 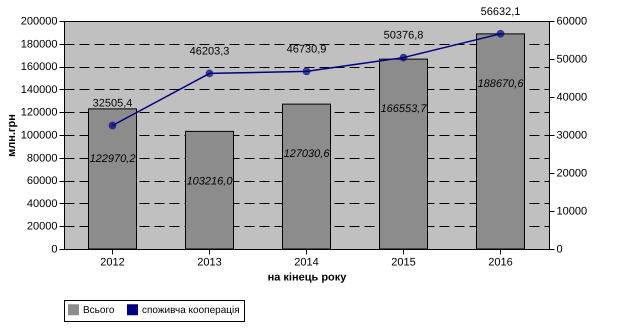 What do you see at coordinates (210, 181) in the screenshot?
I see `data-label: 103216,0` at bounding box center [210, 181].